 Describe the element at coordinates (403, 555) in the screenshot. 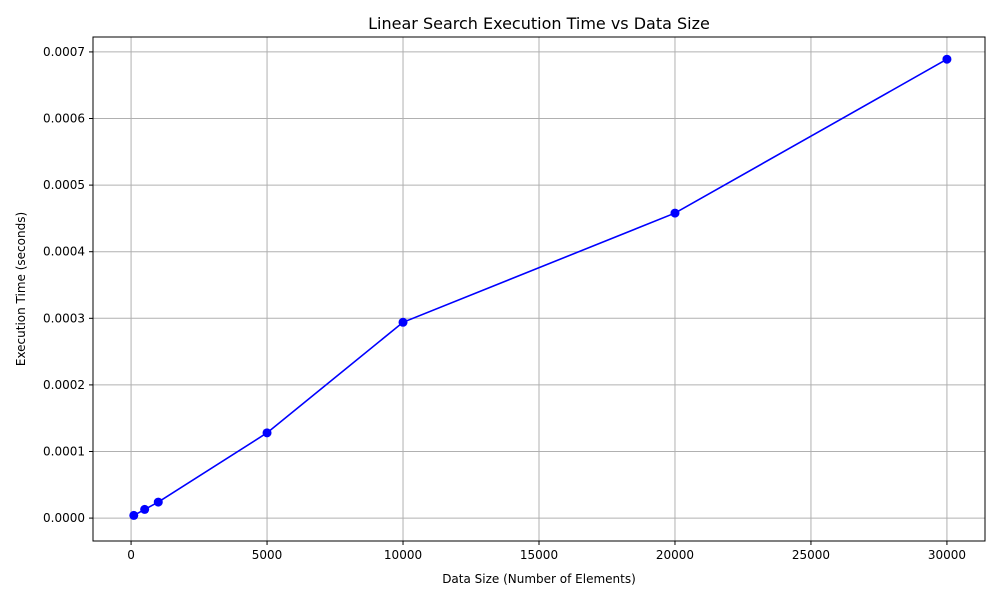

I see `x-tick-label: 10000` at that location.